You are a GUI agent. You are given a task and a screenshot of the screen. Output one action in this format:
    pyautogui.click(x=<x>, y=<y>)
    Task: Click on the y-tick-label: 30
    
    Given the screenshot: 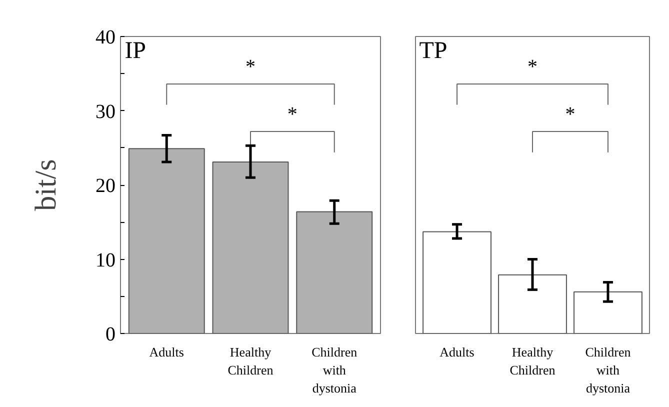 What is the action you would take?
    pyautogui.click(x=106, y=111)
    